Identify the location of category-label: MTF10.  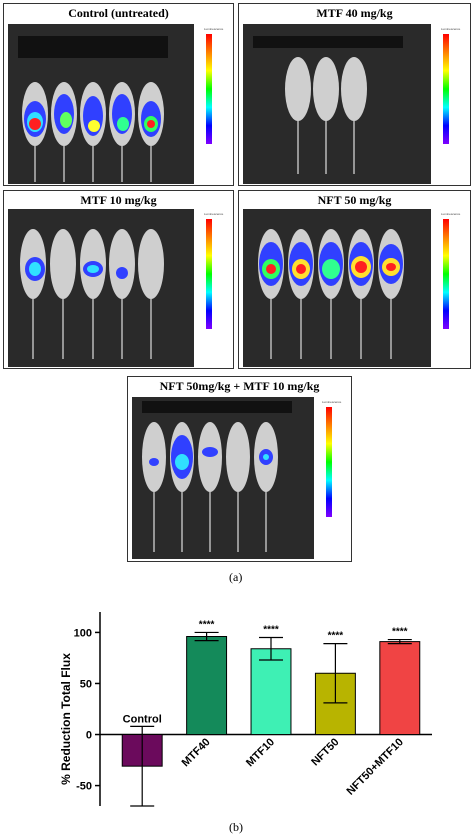
(260, 752).